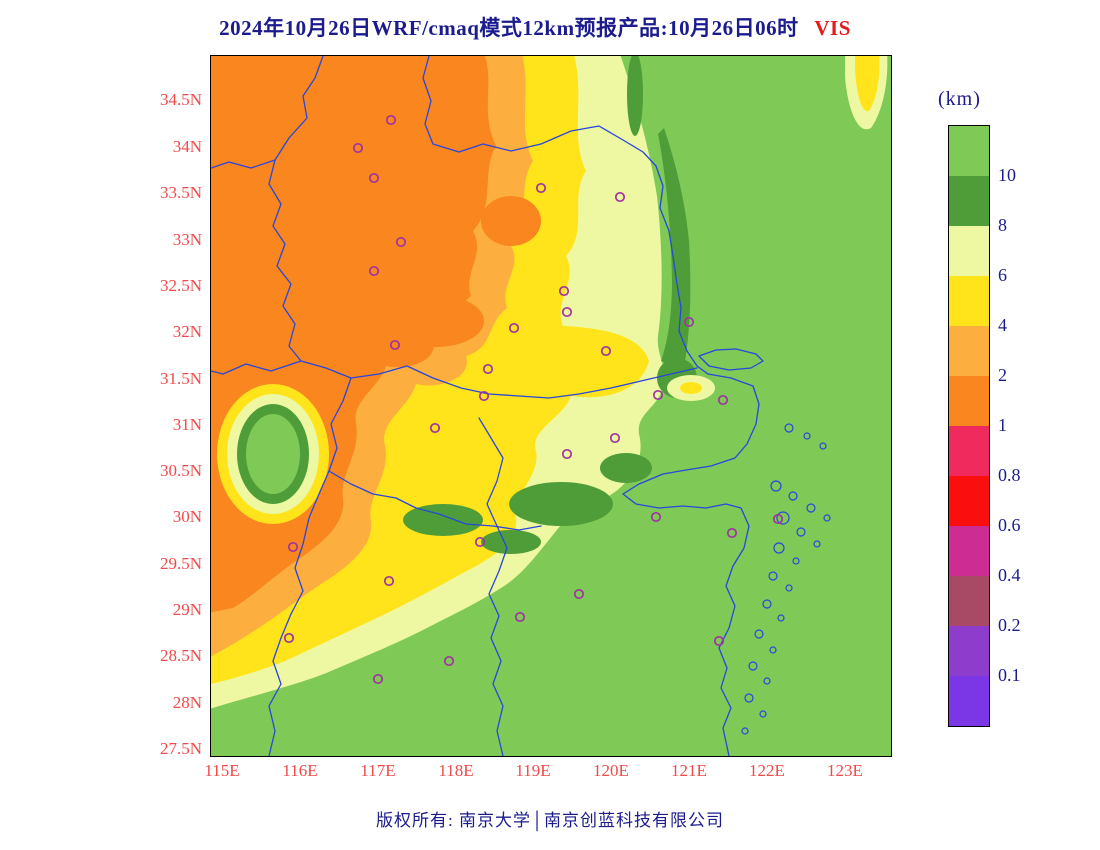 The image size is (1100, 850). I want to click on legend-patch-dark_green, so click(969, 201).